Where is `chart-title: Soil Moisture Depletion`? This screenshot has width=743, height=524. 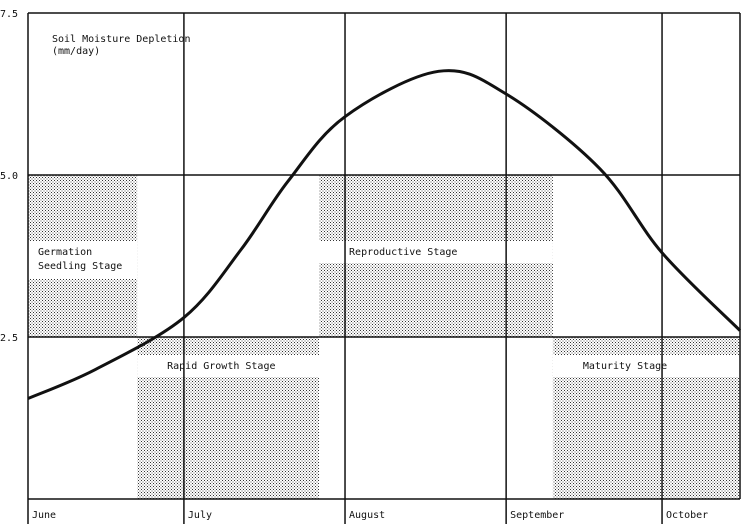
chart-title: Soil Moisture Depletion is located at coordinates (121, 39).